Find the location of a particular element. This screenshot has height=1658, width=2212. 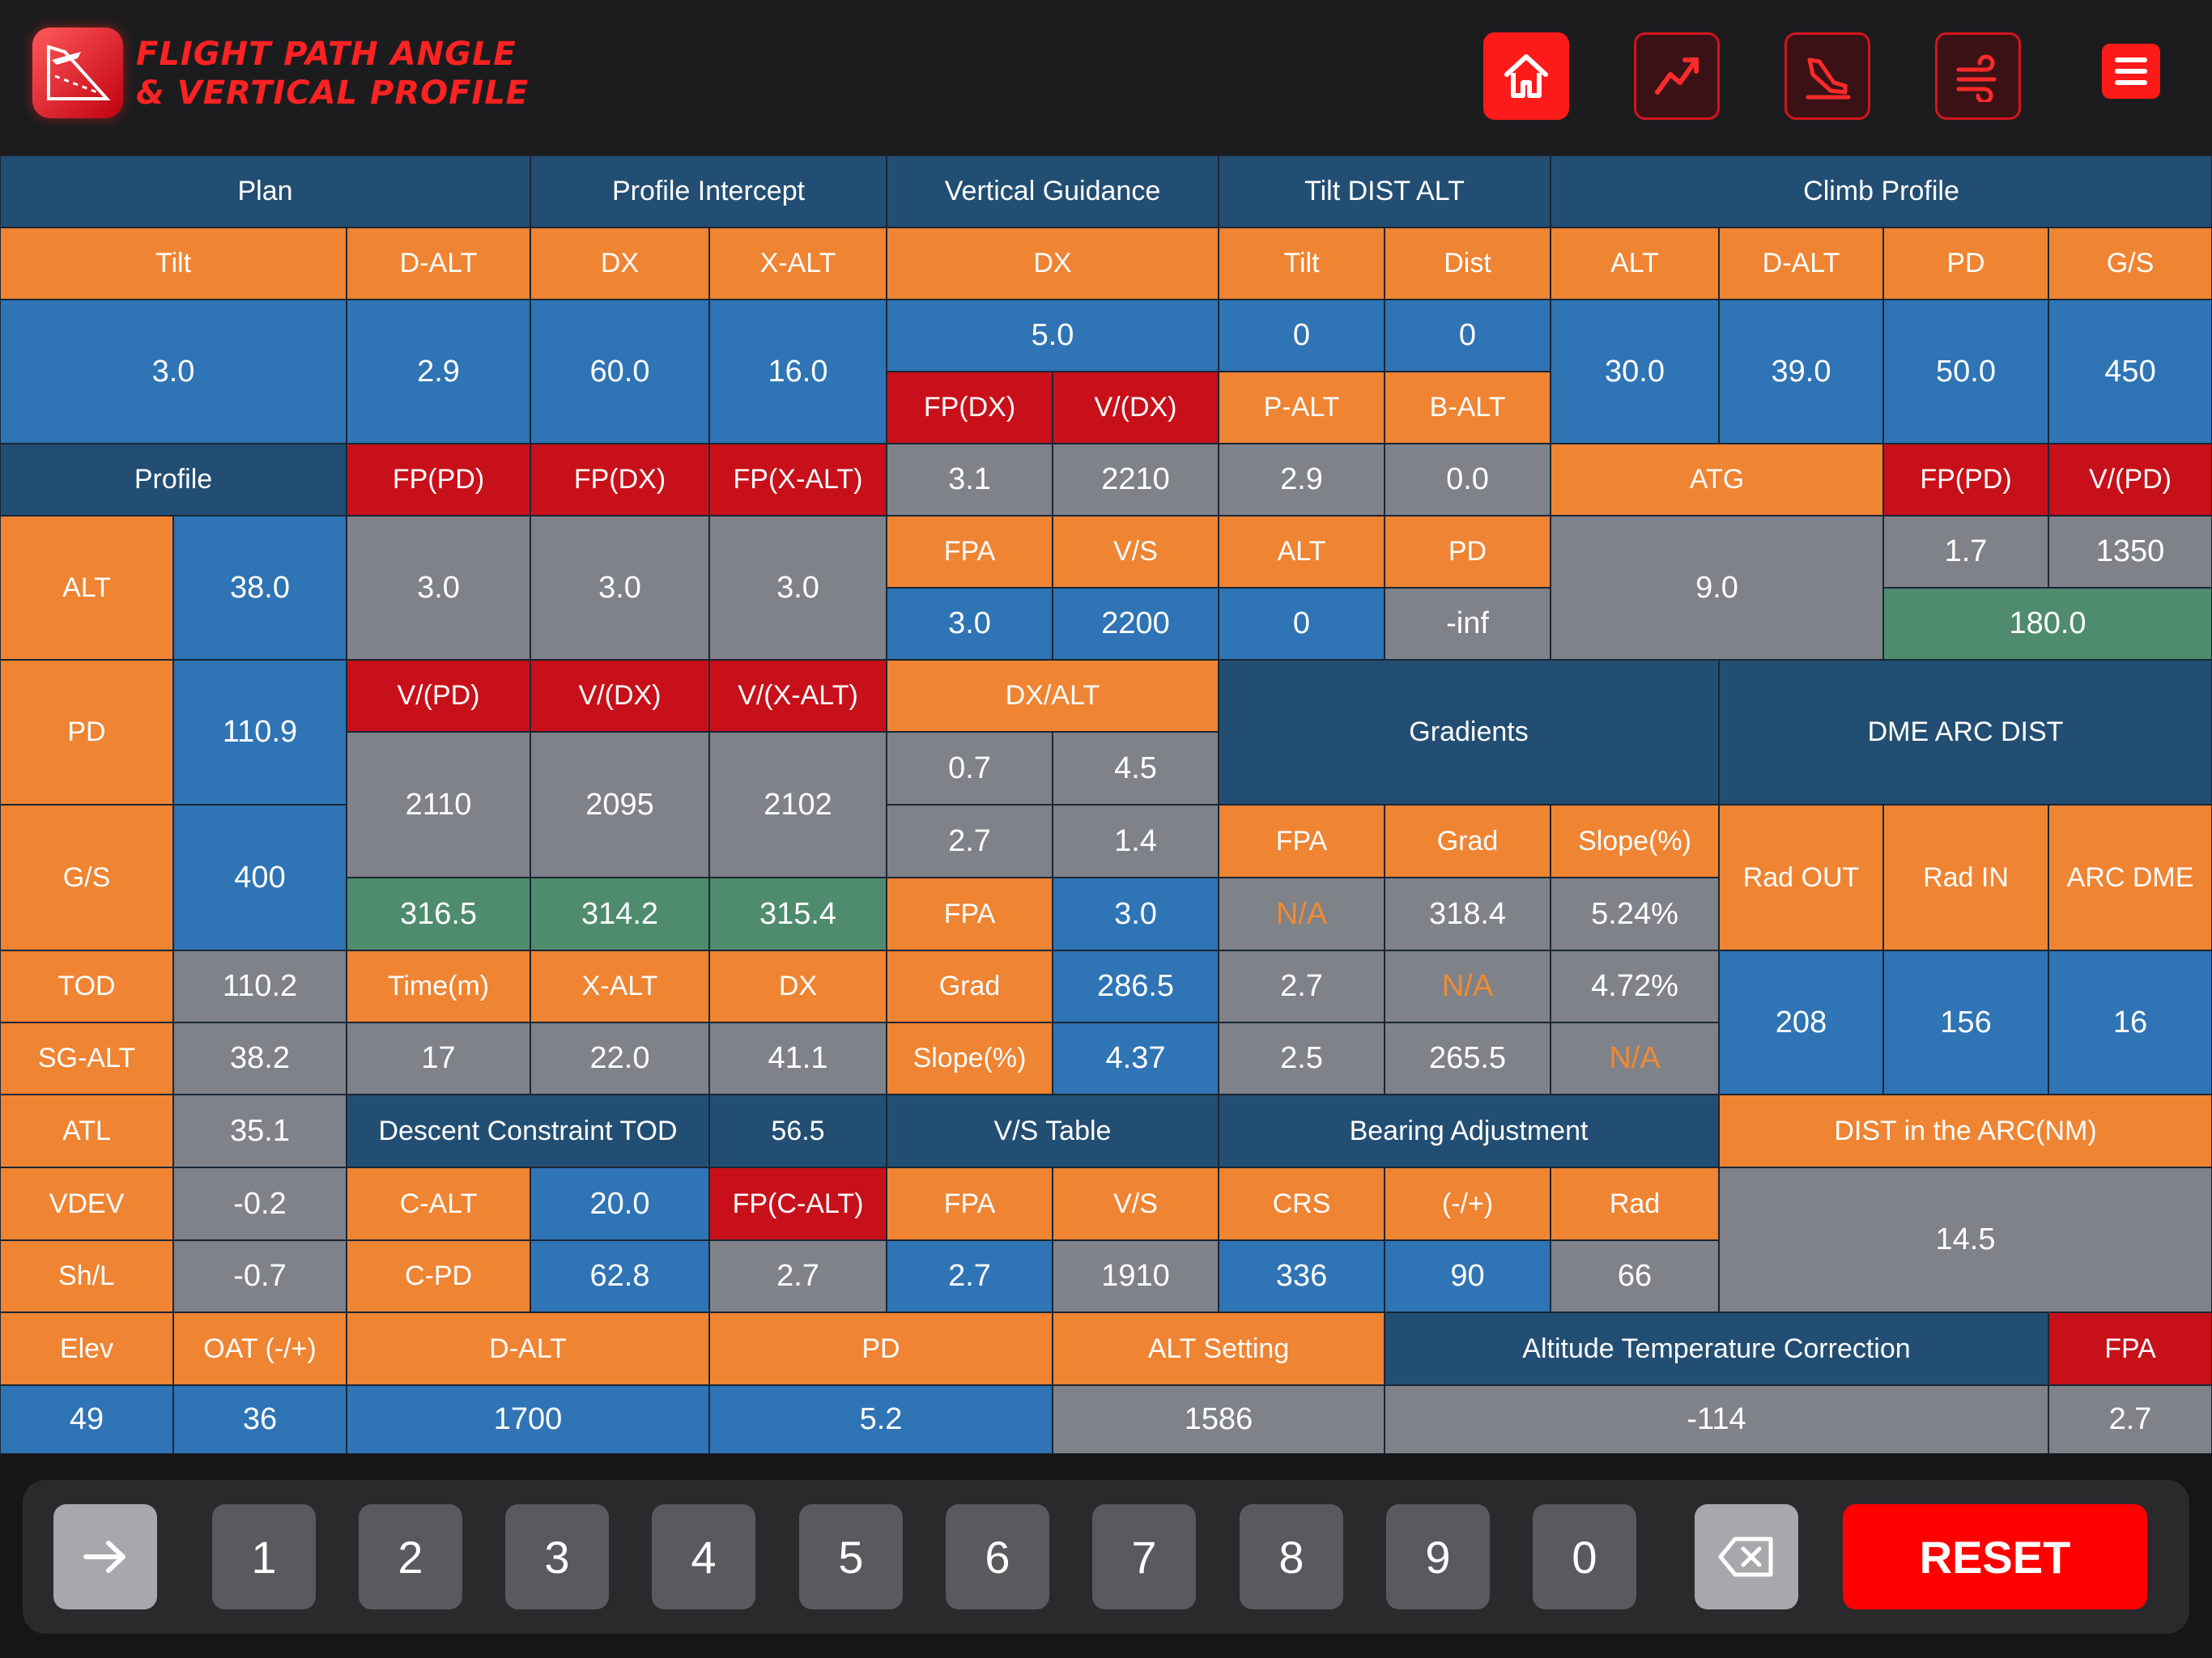

vs-x-alt-value: 2102 is located at coordinates (798, 805).